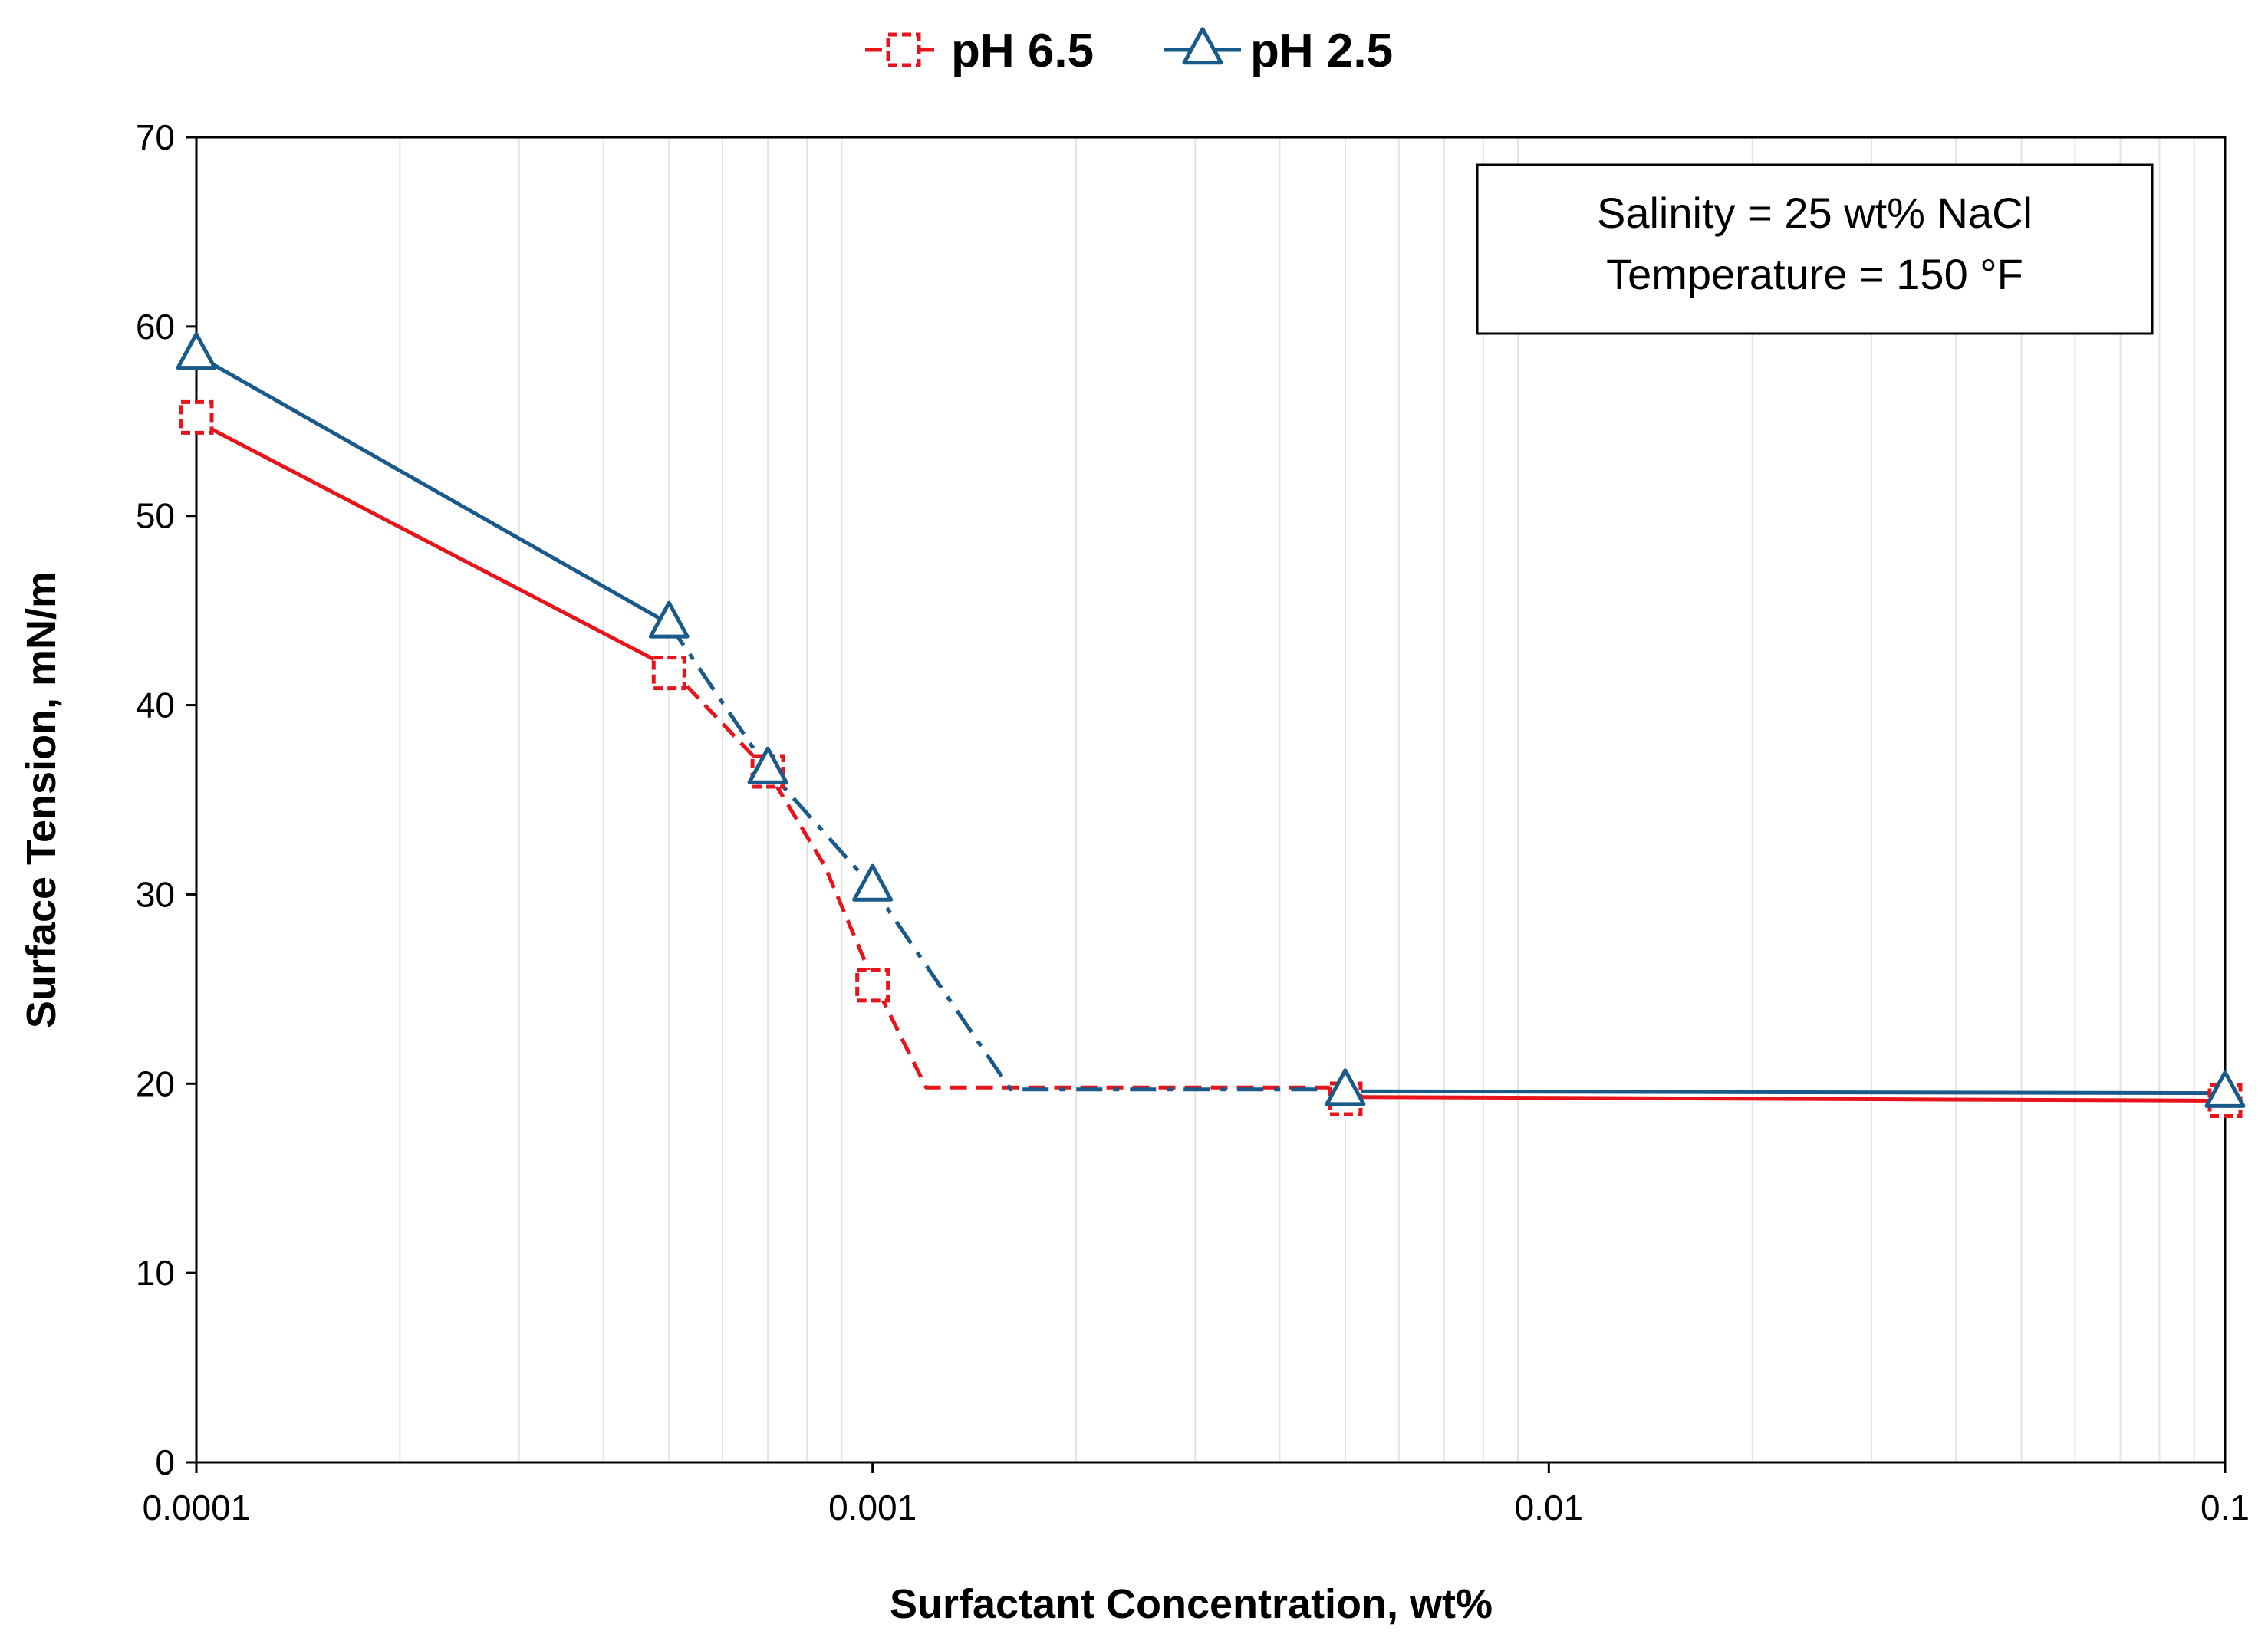  What do you see at coordinates (1203, 46) in the screenshot?
I see `legend-marker-ph-2.5` at bounding box center [1203, 46].